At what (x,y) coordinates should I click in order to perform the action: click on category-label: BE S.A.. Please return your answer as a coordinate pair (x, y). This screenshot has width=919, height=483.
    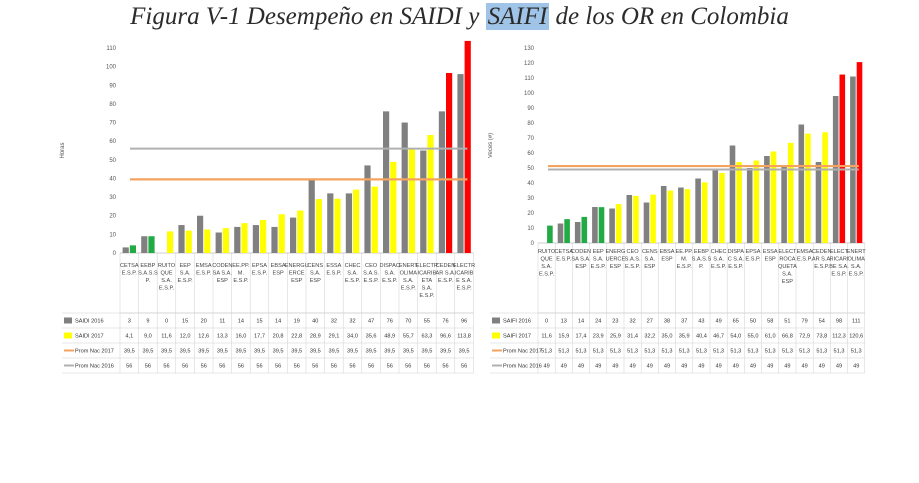
    Looking at the image, I should click on (839, 267).